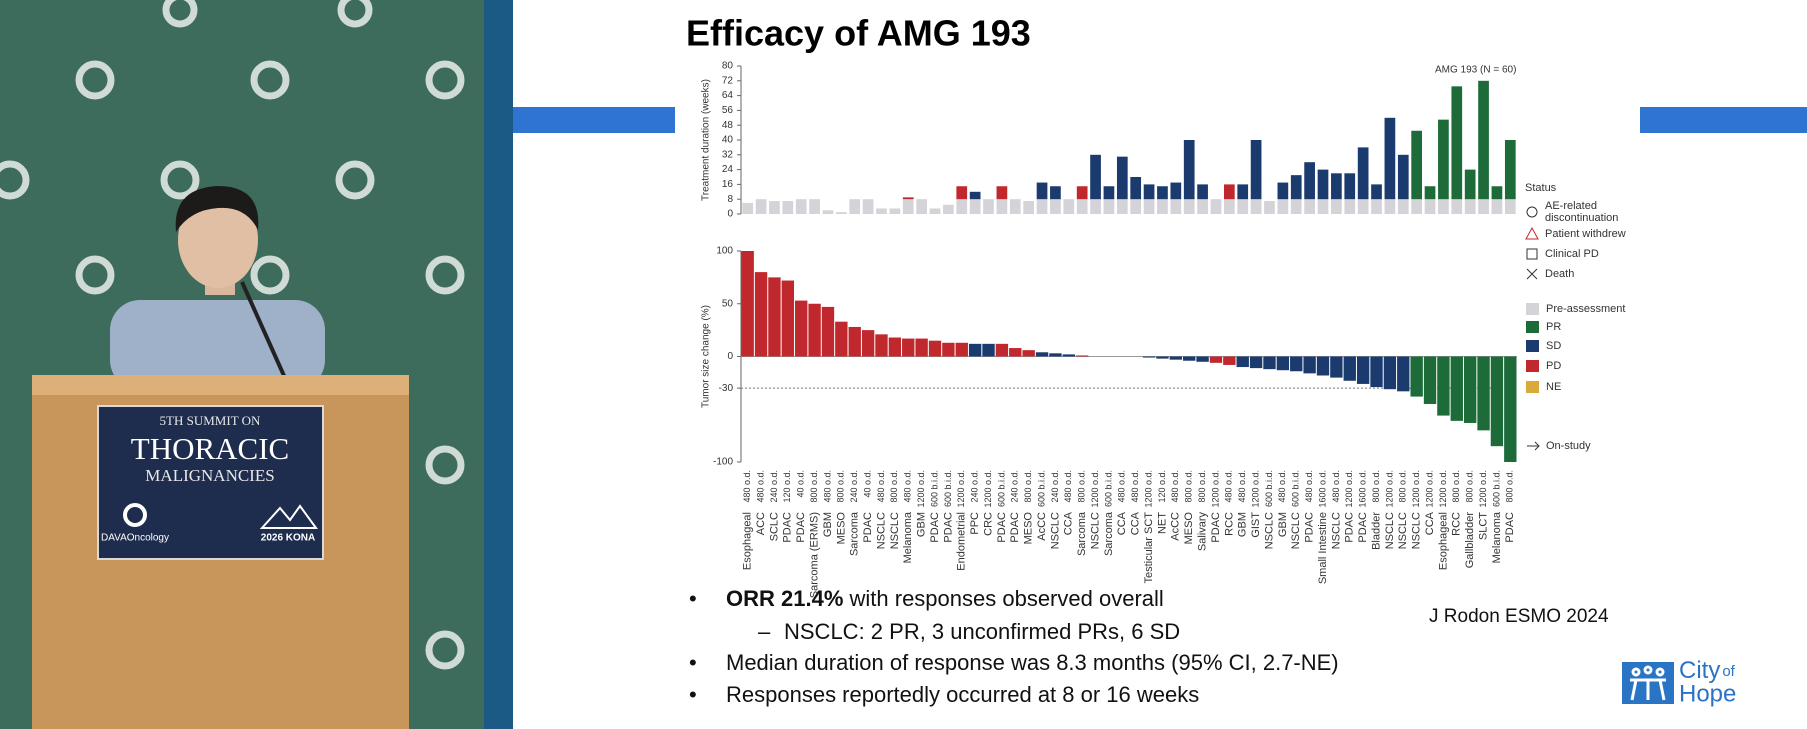  What do you see at coordinates (1585, 234) in the screenshot?
I see `legend-label: Patient withdrew` at bounding box center [1585, 234].